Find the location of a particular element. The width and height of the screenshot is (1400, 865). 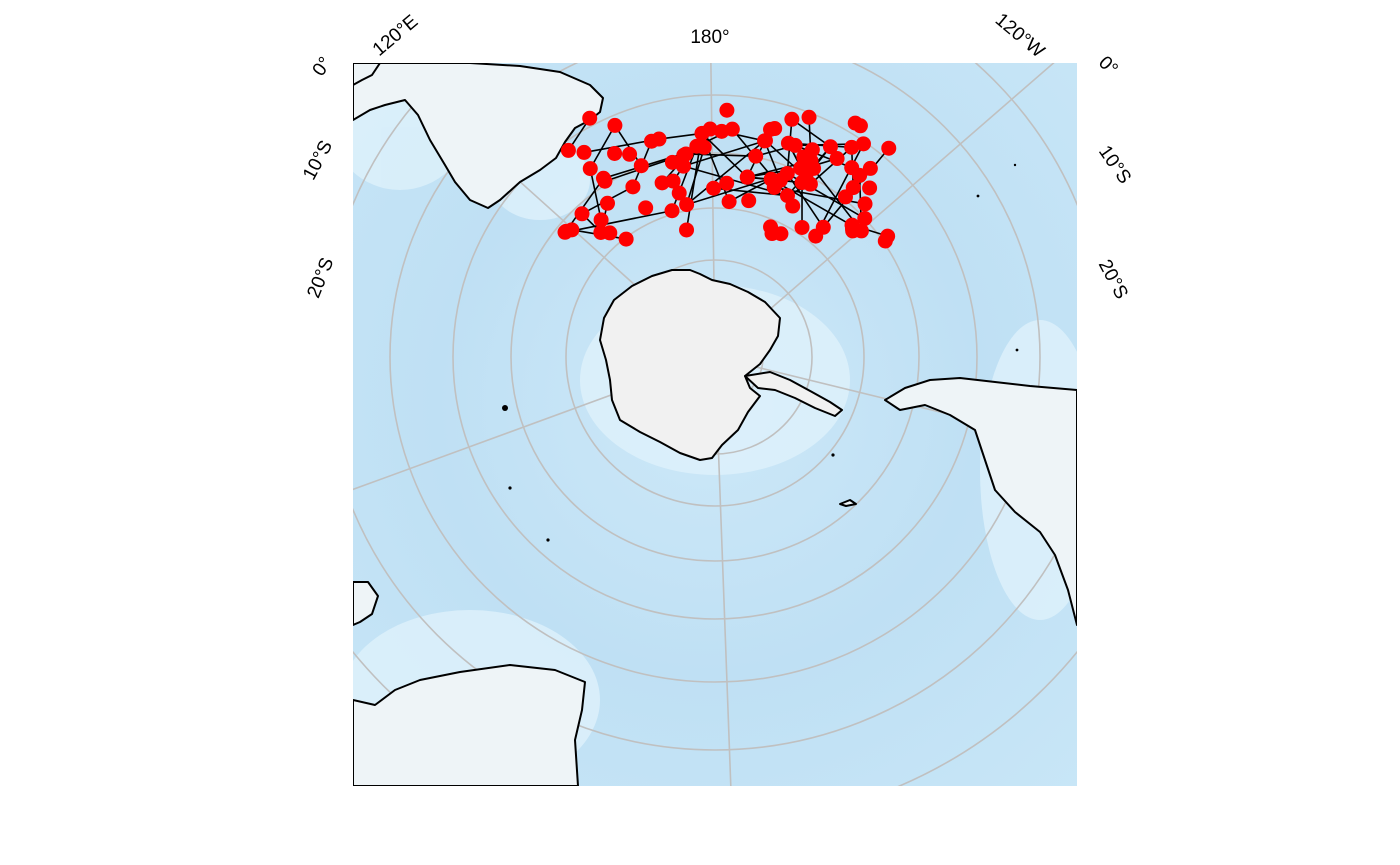

south-america is located at coordinates (980, 501).